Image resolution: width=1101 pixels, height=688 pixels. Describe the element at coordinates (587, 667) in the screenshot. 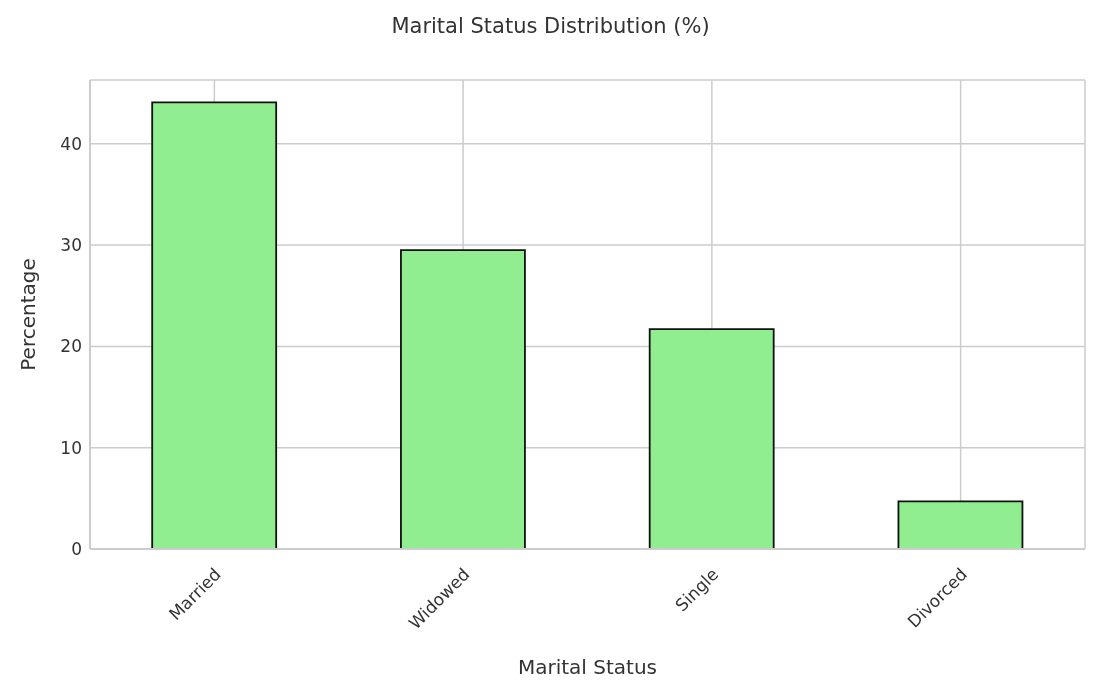

I see `x-axis-title: Marital Status` at that location.